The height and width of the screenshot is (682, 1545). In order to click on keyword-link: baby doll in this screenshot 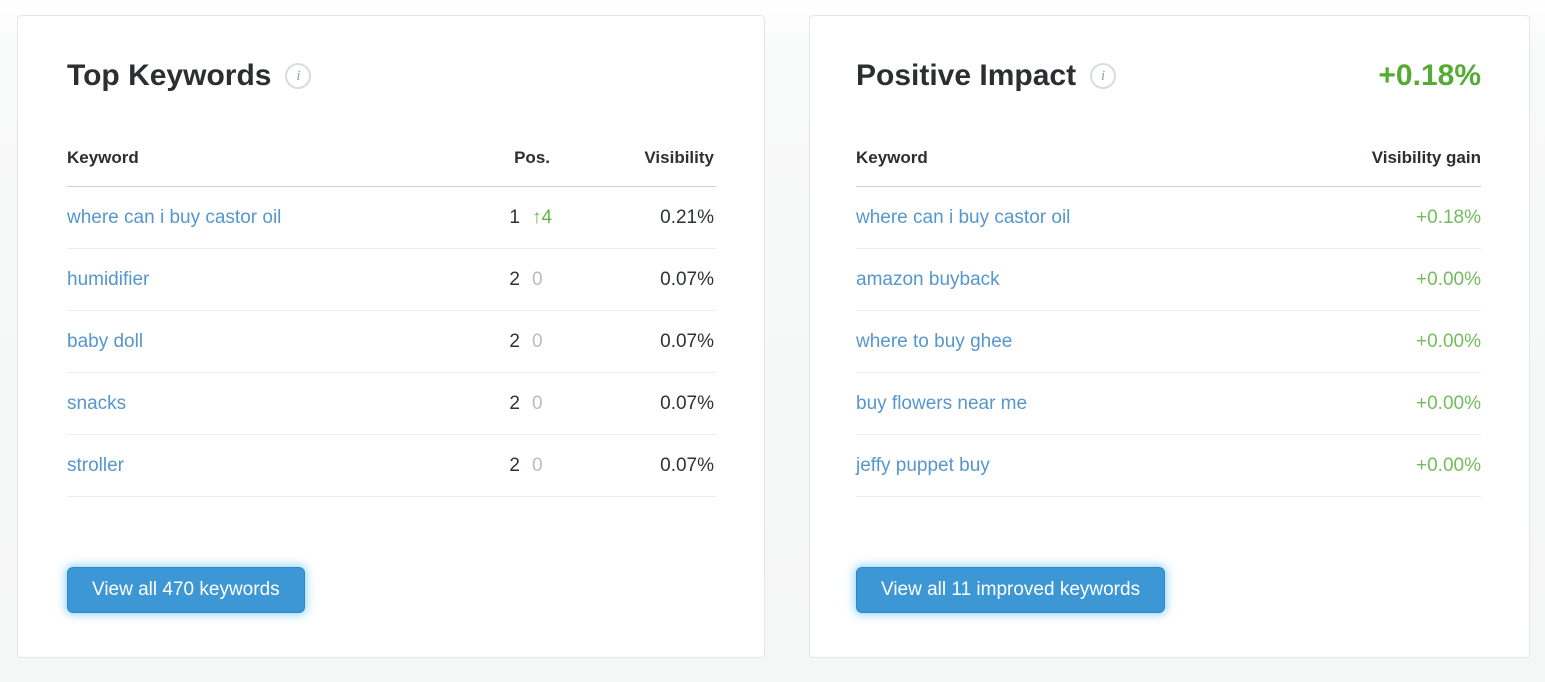, I will do `click(105, 341)`.